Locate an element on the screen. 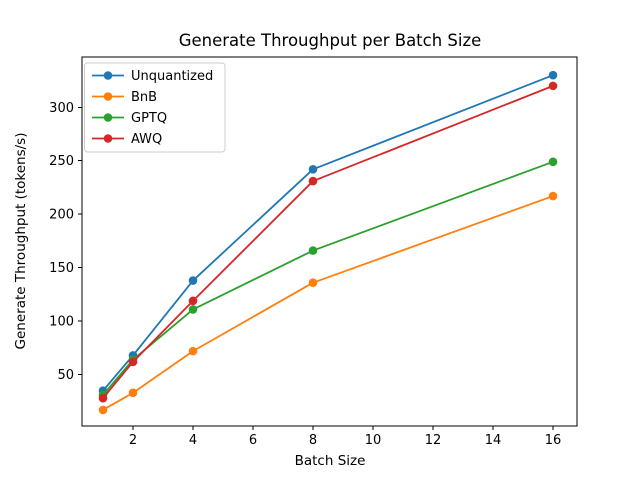 The height and width of the screenshot is (480, 640). x-tick-label: 16 is located at coordinates (553, 440).